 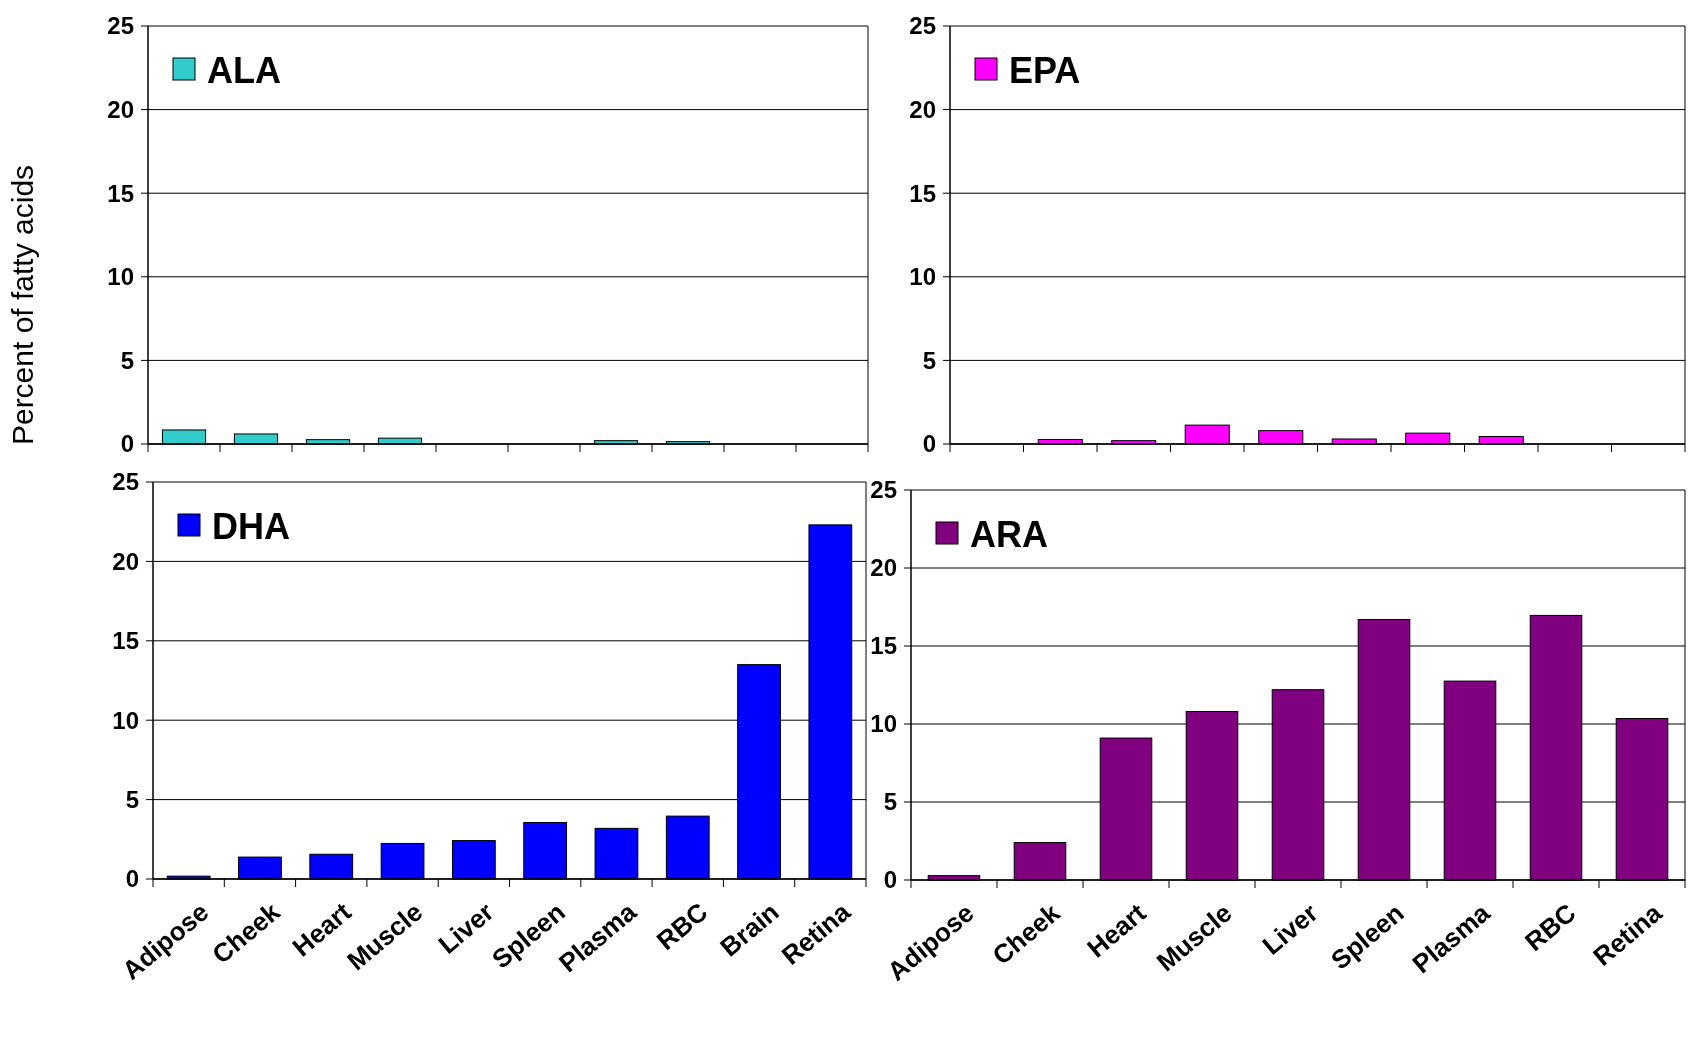 I want to click on legend-label: DHA, so click(x=251, y=526).